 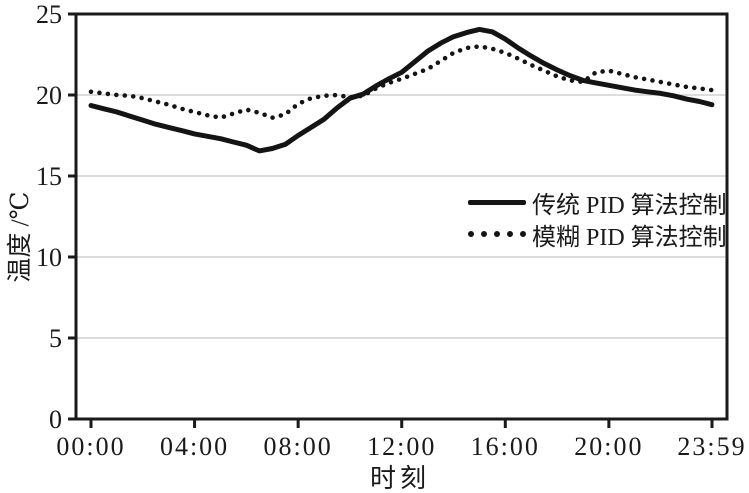 I want to click on legend-label-fuzzy-pid: 模糊 PID 算法控制, so click(x=629, y=237).